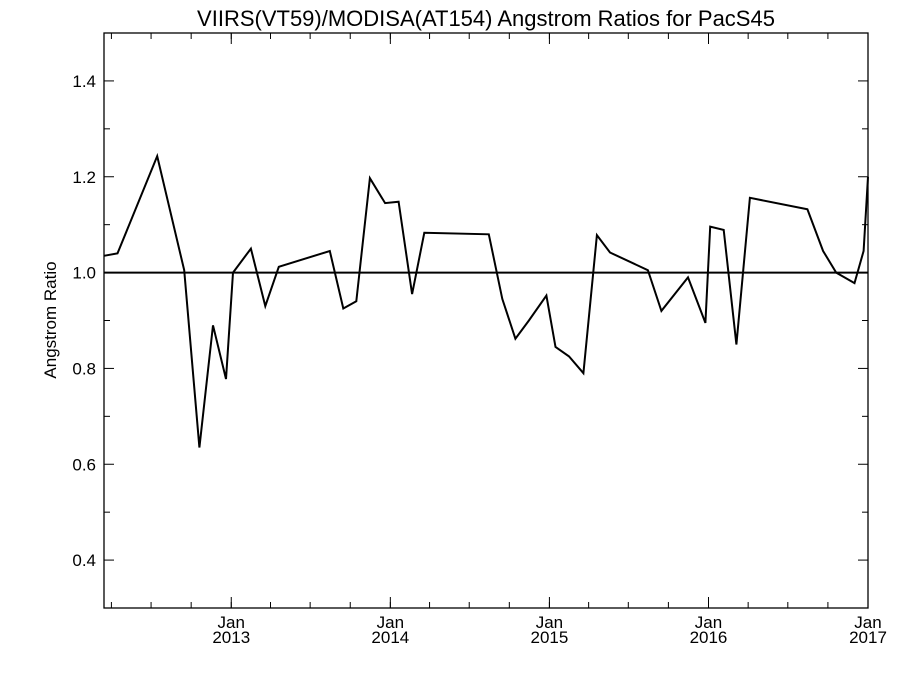  I want to click on y-tick-label: 0.4, so click(84, 560).